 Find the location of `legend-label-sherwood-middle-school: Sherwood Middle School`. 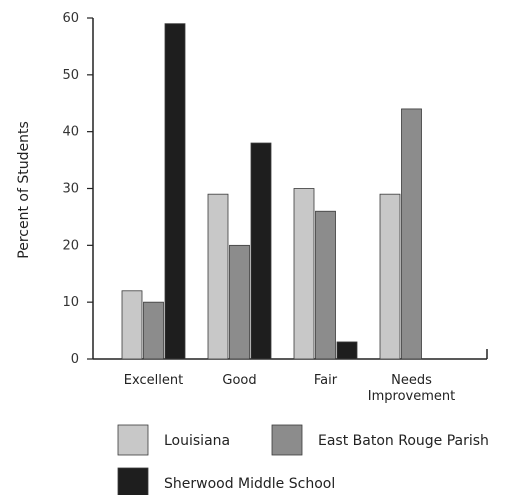

legend-label-sherwood-middle-school: Sherwood Middle School is located at coordinates (249, 484).